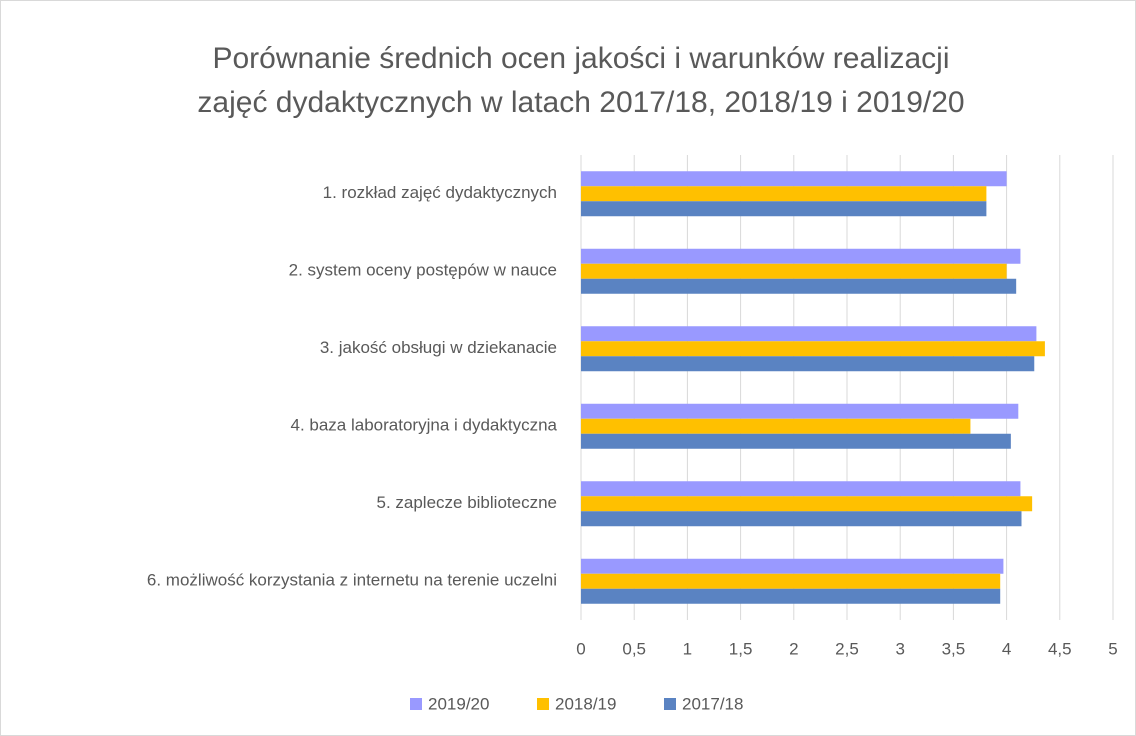 The height and width of the screenshot is (736, 1136). Describe the element at coordinates (1060, 648) in the screenshot. I see `x-tick-label: 4,5` at that location.